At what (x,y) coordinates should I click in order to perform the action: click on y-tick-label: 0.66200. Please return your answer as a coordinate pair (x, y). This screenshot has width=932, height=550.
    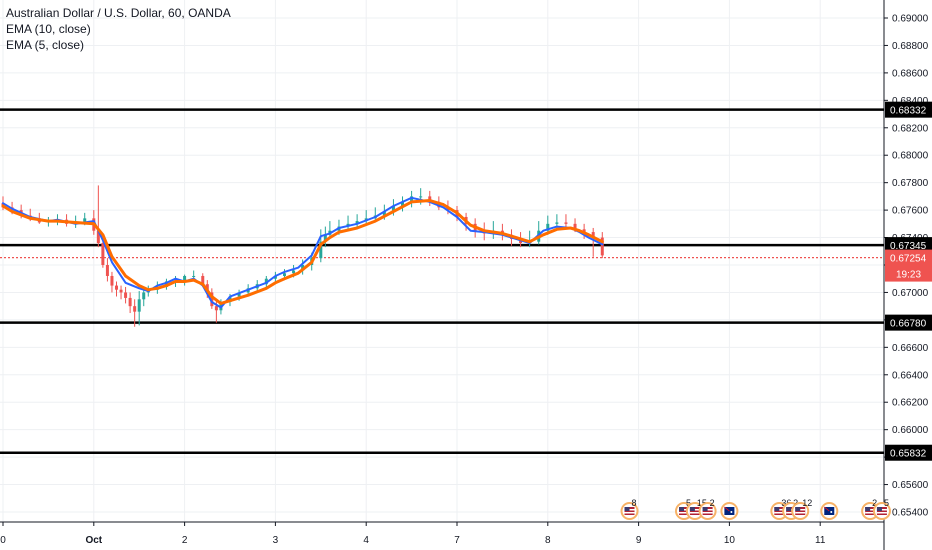
    Looking at the image, I should click on (910, 403).